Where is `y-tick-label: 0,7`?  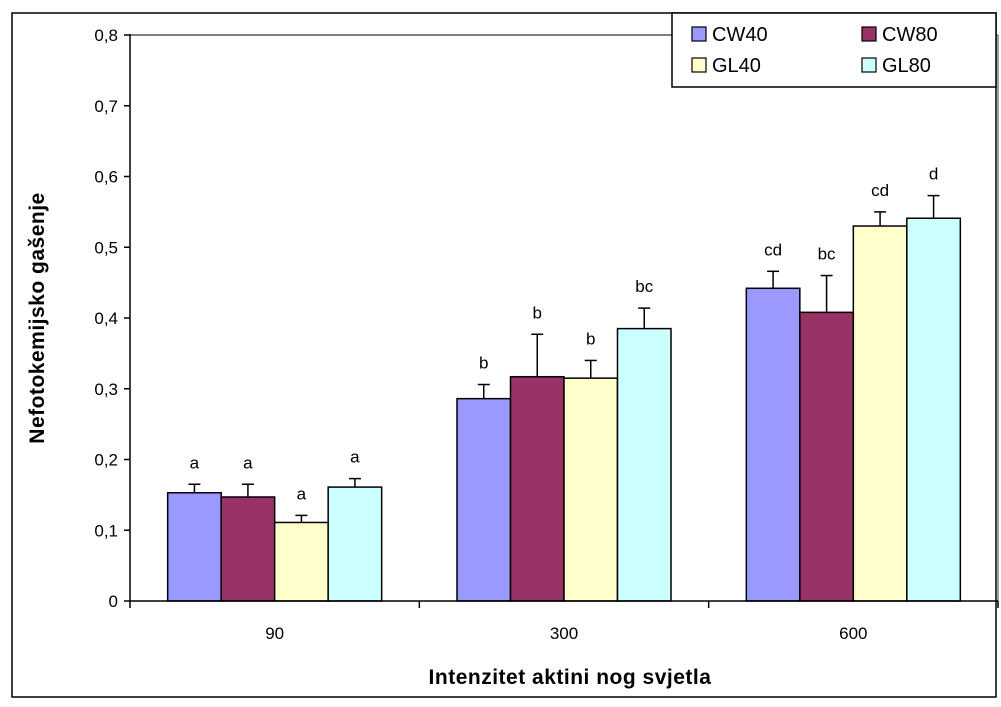 y-tick-label: 0,7 is located at coordinates (106, 106).